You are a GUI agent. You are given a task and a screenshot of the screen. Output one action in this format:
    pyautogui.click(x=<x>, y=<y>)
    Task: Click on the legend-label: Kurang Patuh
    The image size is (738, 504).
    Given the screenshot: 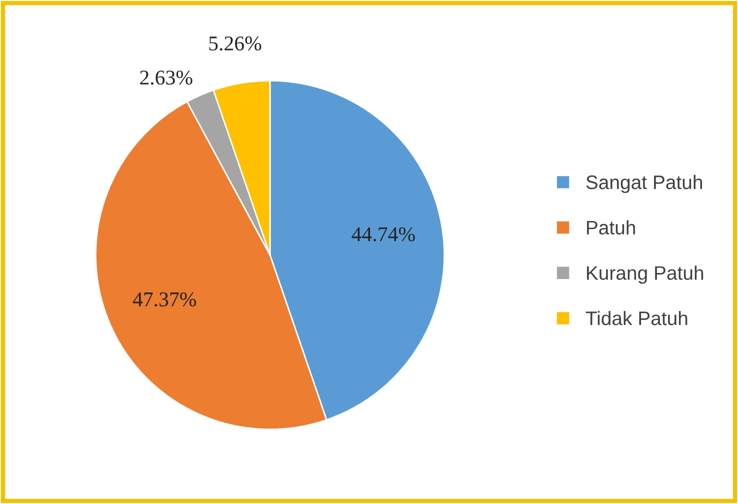 What is the action you would take?
    pyautogui.click(x=645, y=275)
    